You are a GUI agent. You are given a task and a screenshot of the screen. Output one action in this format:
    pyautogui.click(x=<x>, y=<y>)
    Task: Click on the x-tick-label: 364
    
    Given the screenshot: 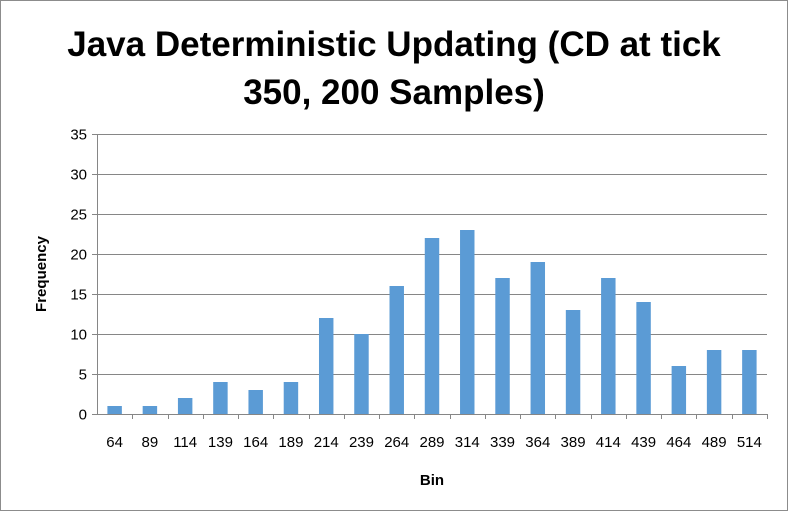 What is the action you would take?
    pyautogui.click(x=537, y=442)
    